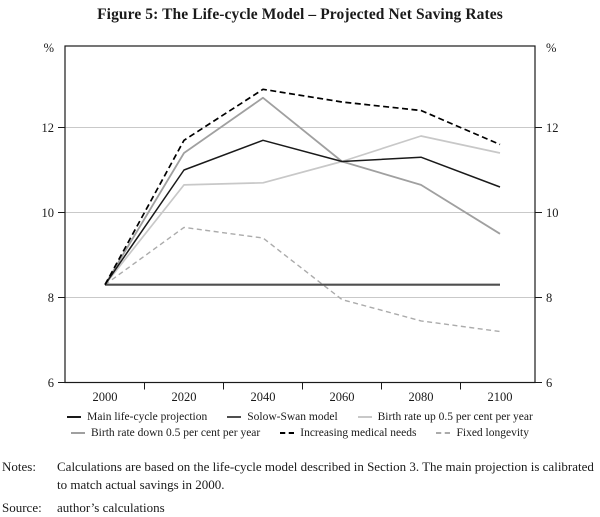  Describe the element at coordinates (549, 383) in the screenshot. I see `y-tick-label-right-6: 6` at that location.